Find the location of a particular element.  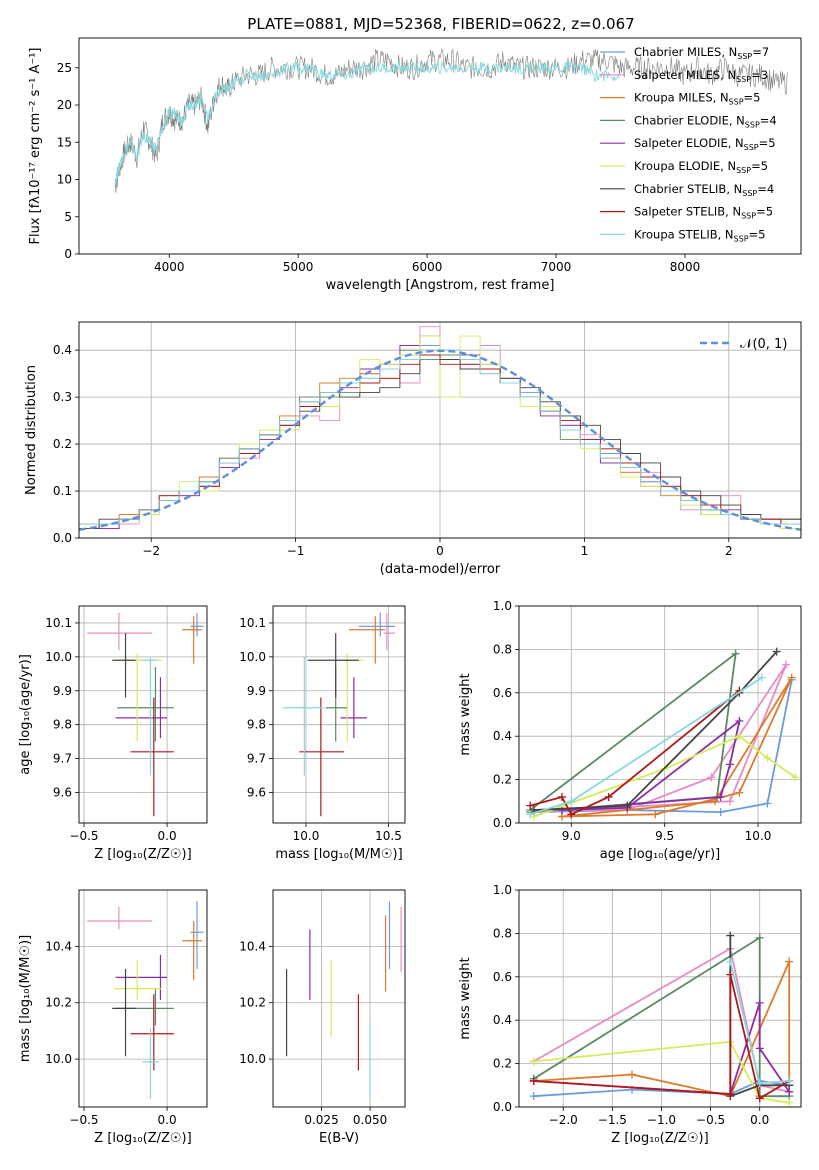

legend-label: Salpeter MILES, NSSP=3 is located at coordinates (701, 76).